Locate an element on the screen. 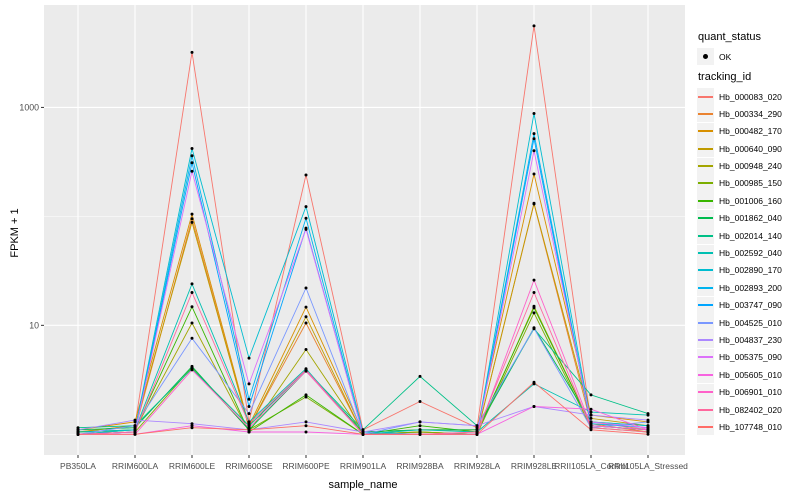  legend-title-quant-status: quant_status is located at coordinates (729, 37).